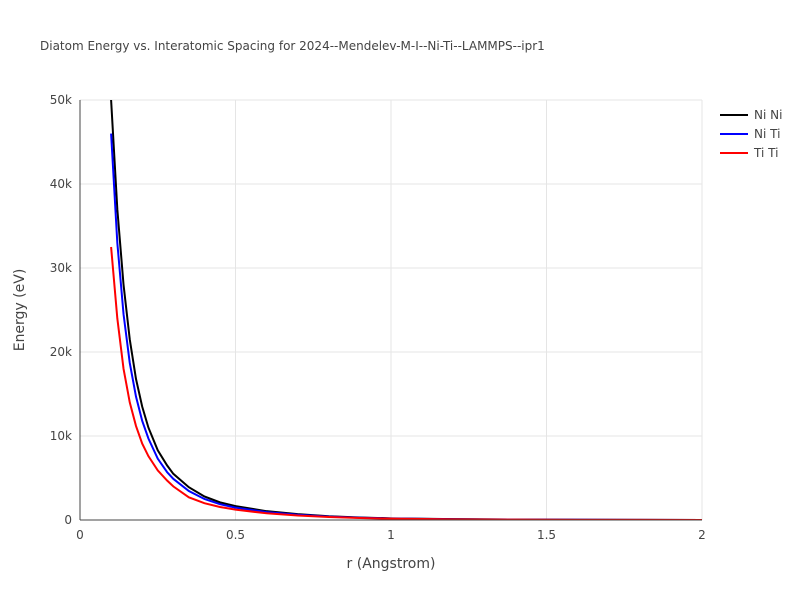  What do you see at coordinates (61, 268) in the screenshot?
I see `y-tick-label: 30k` at bounding box center [61, 268].